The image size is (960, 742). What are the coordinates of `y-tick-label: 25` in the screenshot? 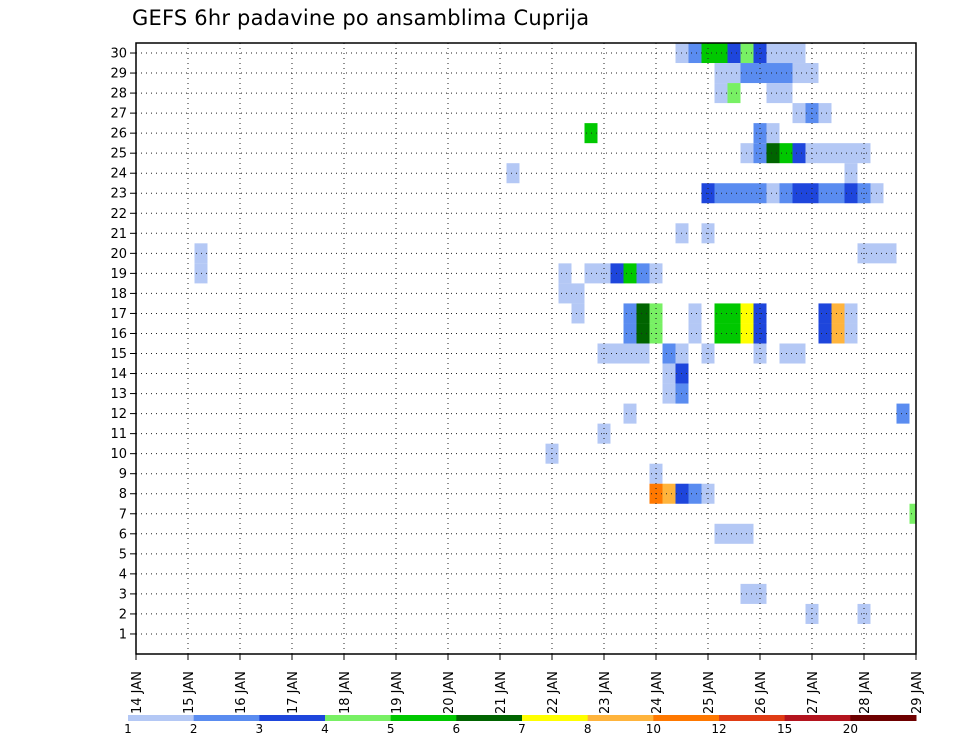 It's located at (118, 154).